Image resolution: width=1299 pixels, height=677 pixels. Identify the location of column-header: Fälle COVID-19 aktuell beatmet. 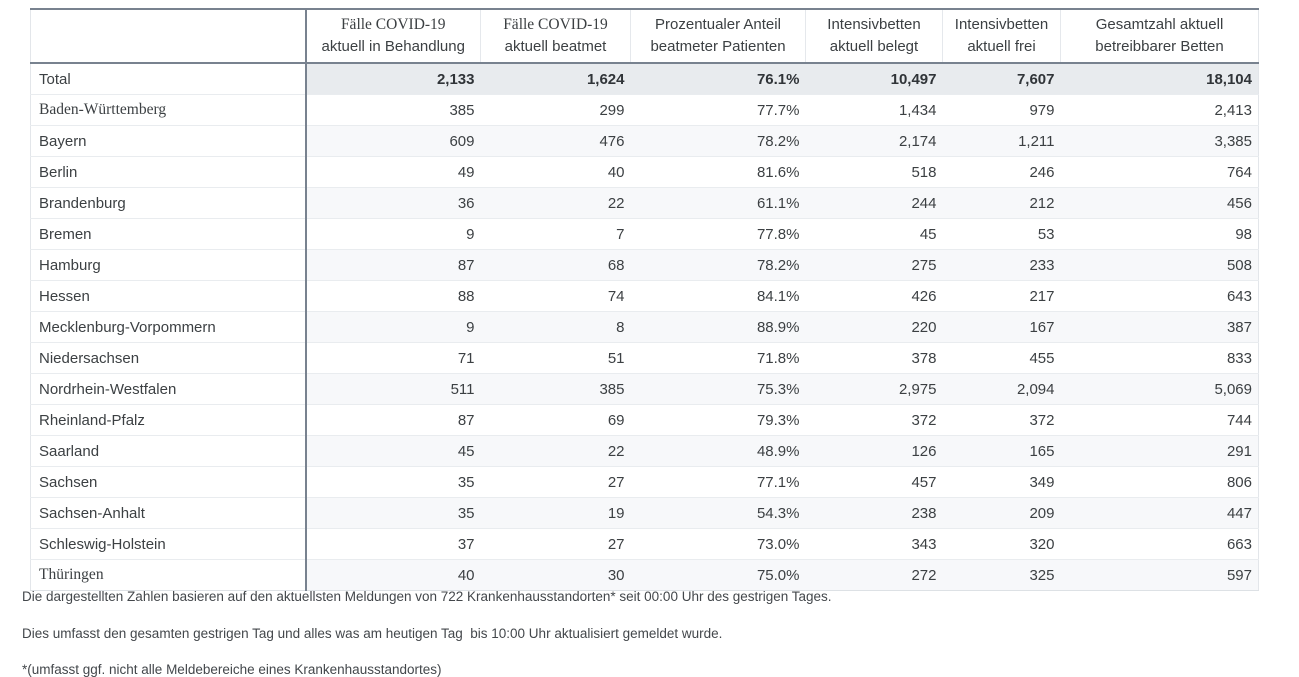
(555, 36).